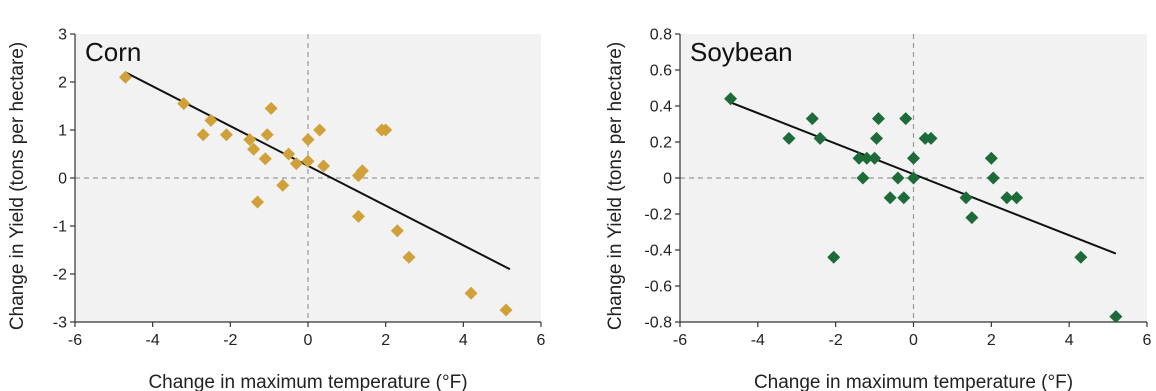 This screenshot has height=391, width=1156. Describe the element at coordinates (658, 323) in the screenshot. I see `soybean-y-tick-label: -0.8` at that location.